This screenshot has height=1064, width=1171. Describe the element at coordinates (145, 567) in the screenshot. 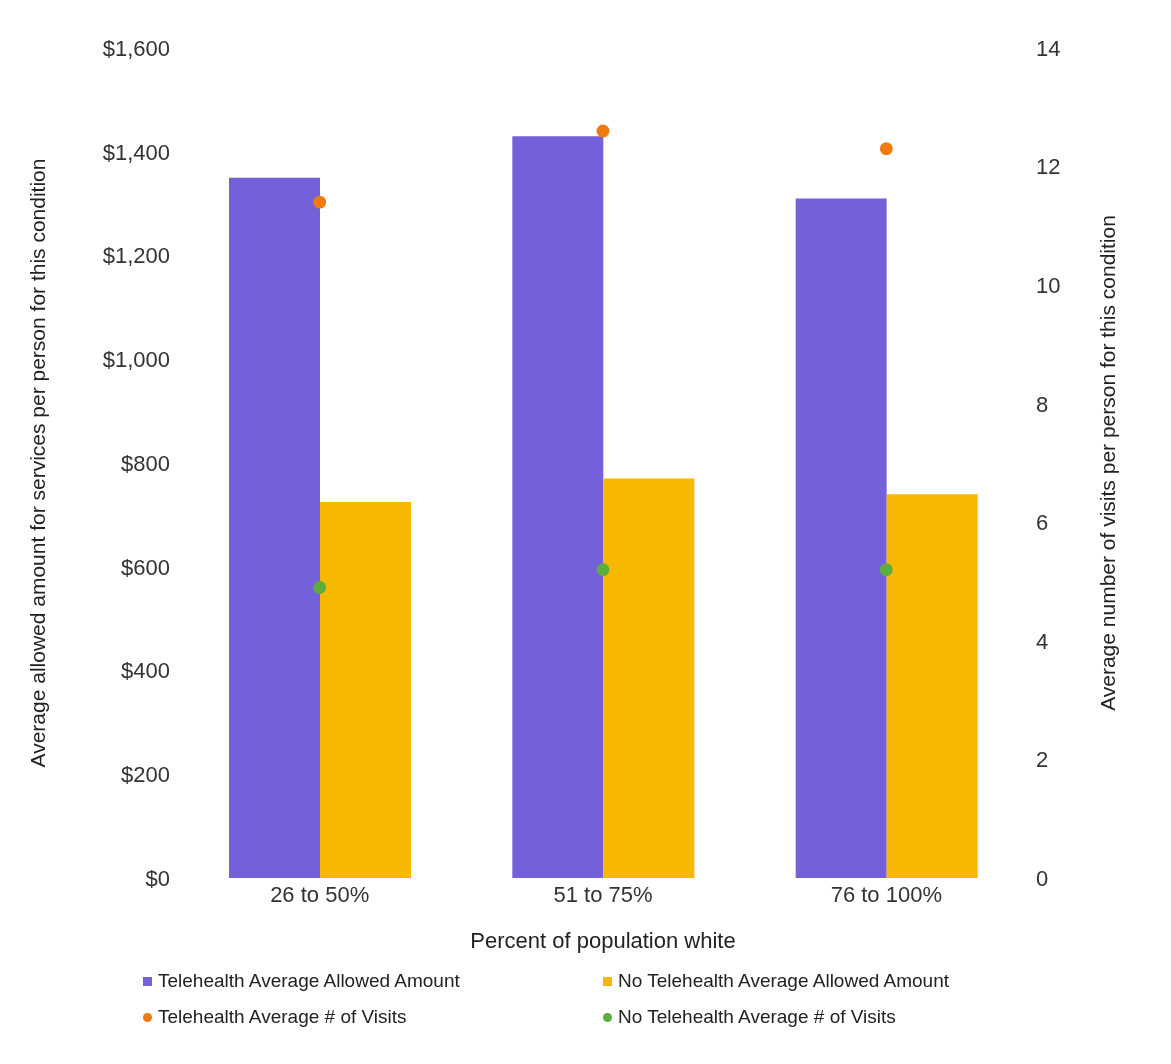

I see `y-tick-label: $600` at that location.